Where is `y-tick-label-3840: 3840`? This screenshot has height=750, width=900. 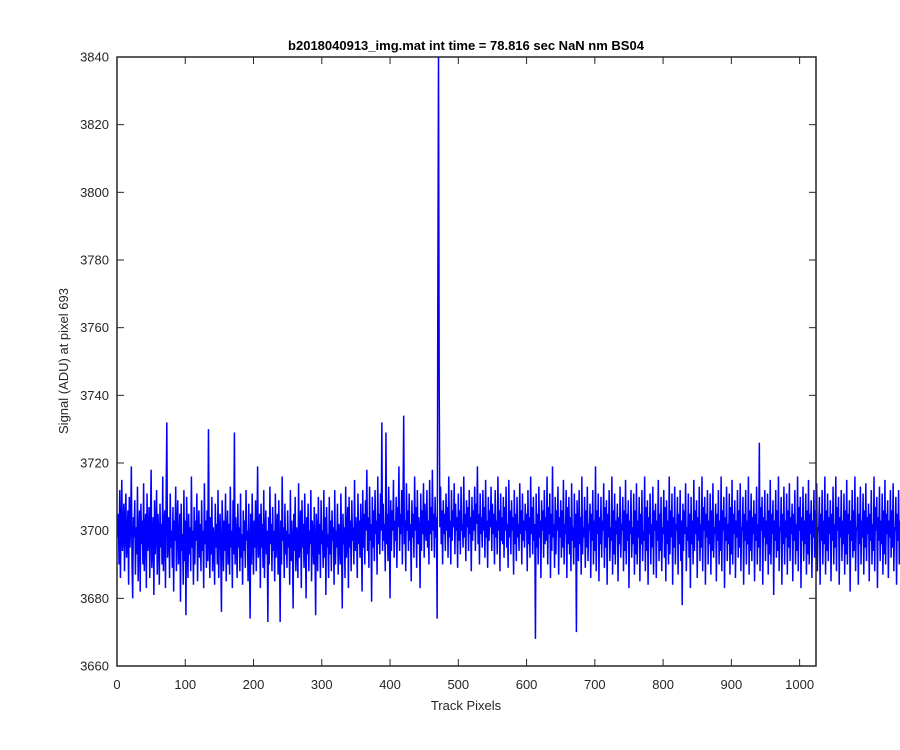 y-tick-label-3840: 3840 is located at coordinates (94, 57).